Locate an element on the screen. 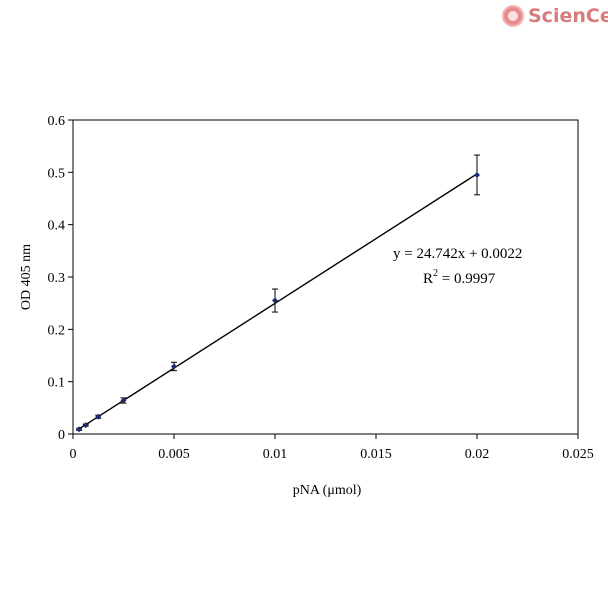 The width and height of the screenshot is (608, 608). x-tick-label: 0 is located at coordinates (73, 454).